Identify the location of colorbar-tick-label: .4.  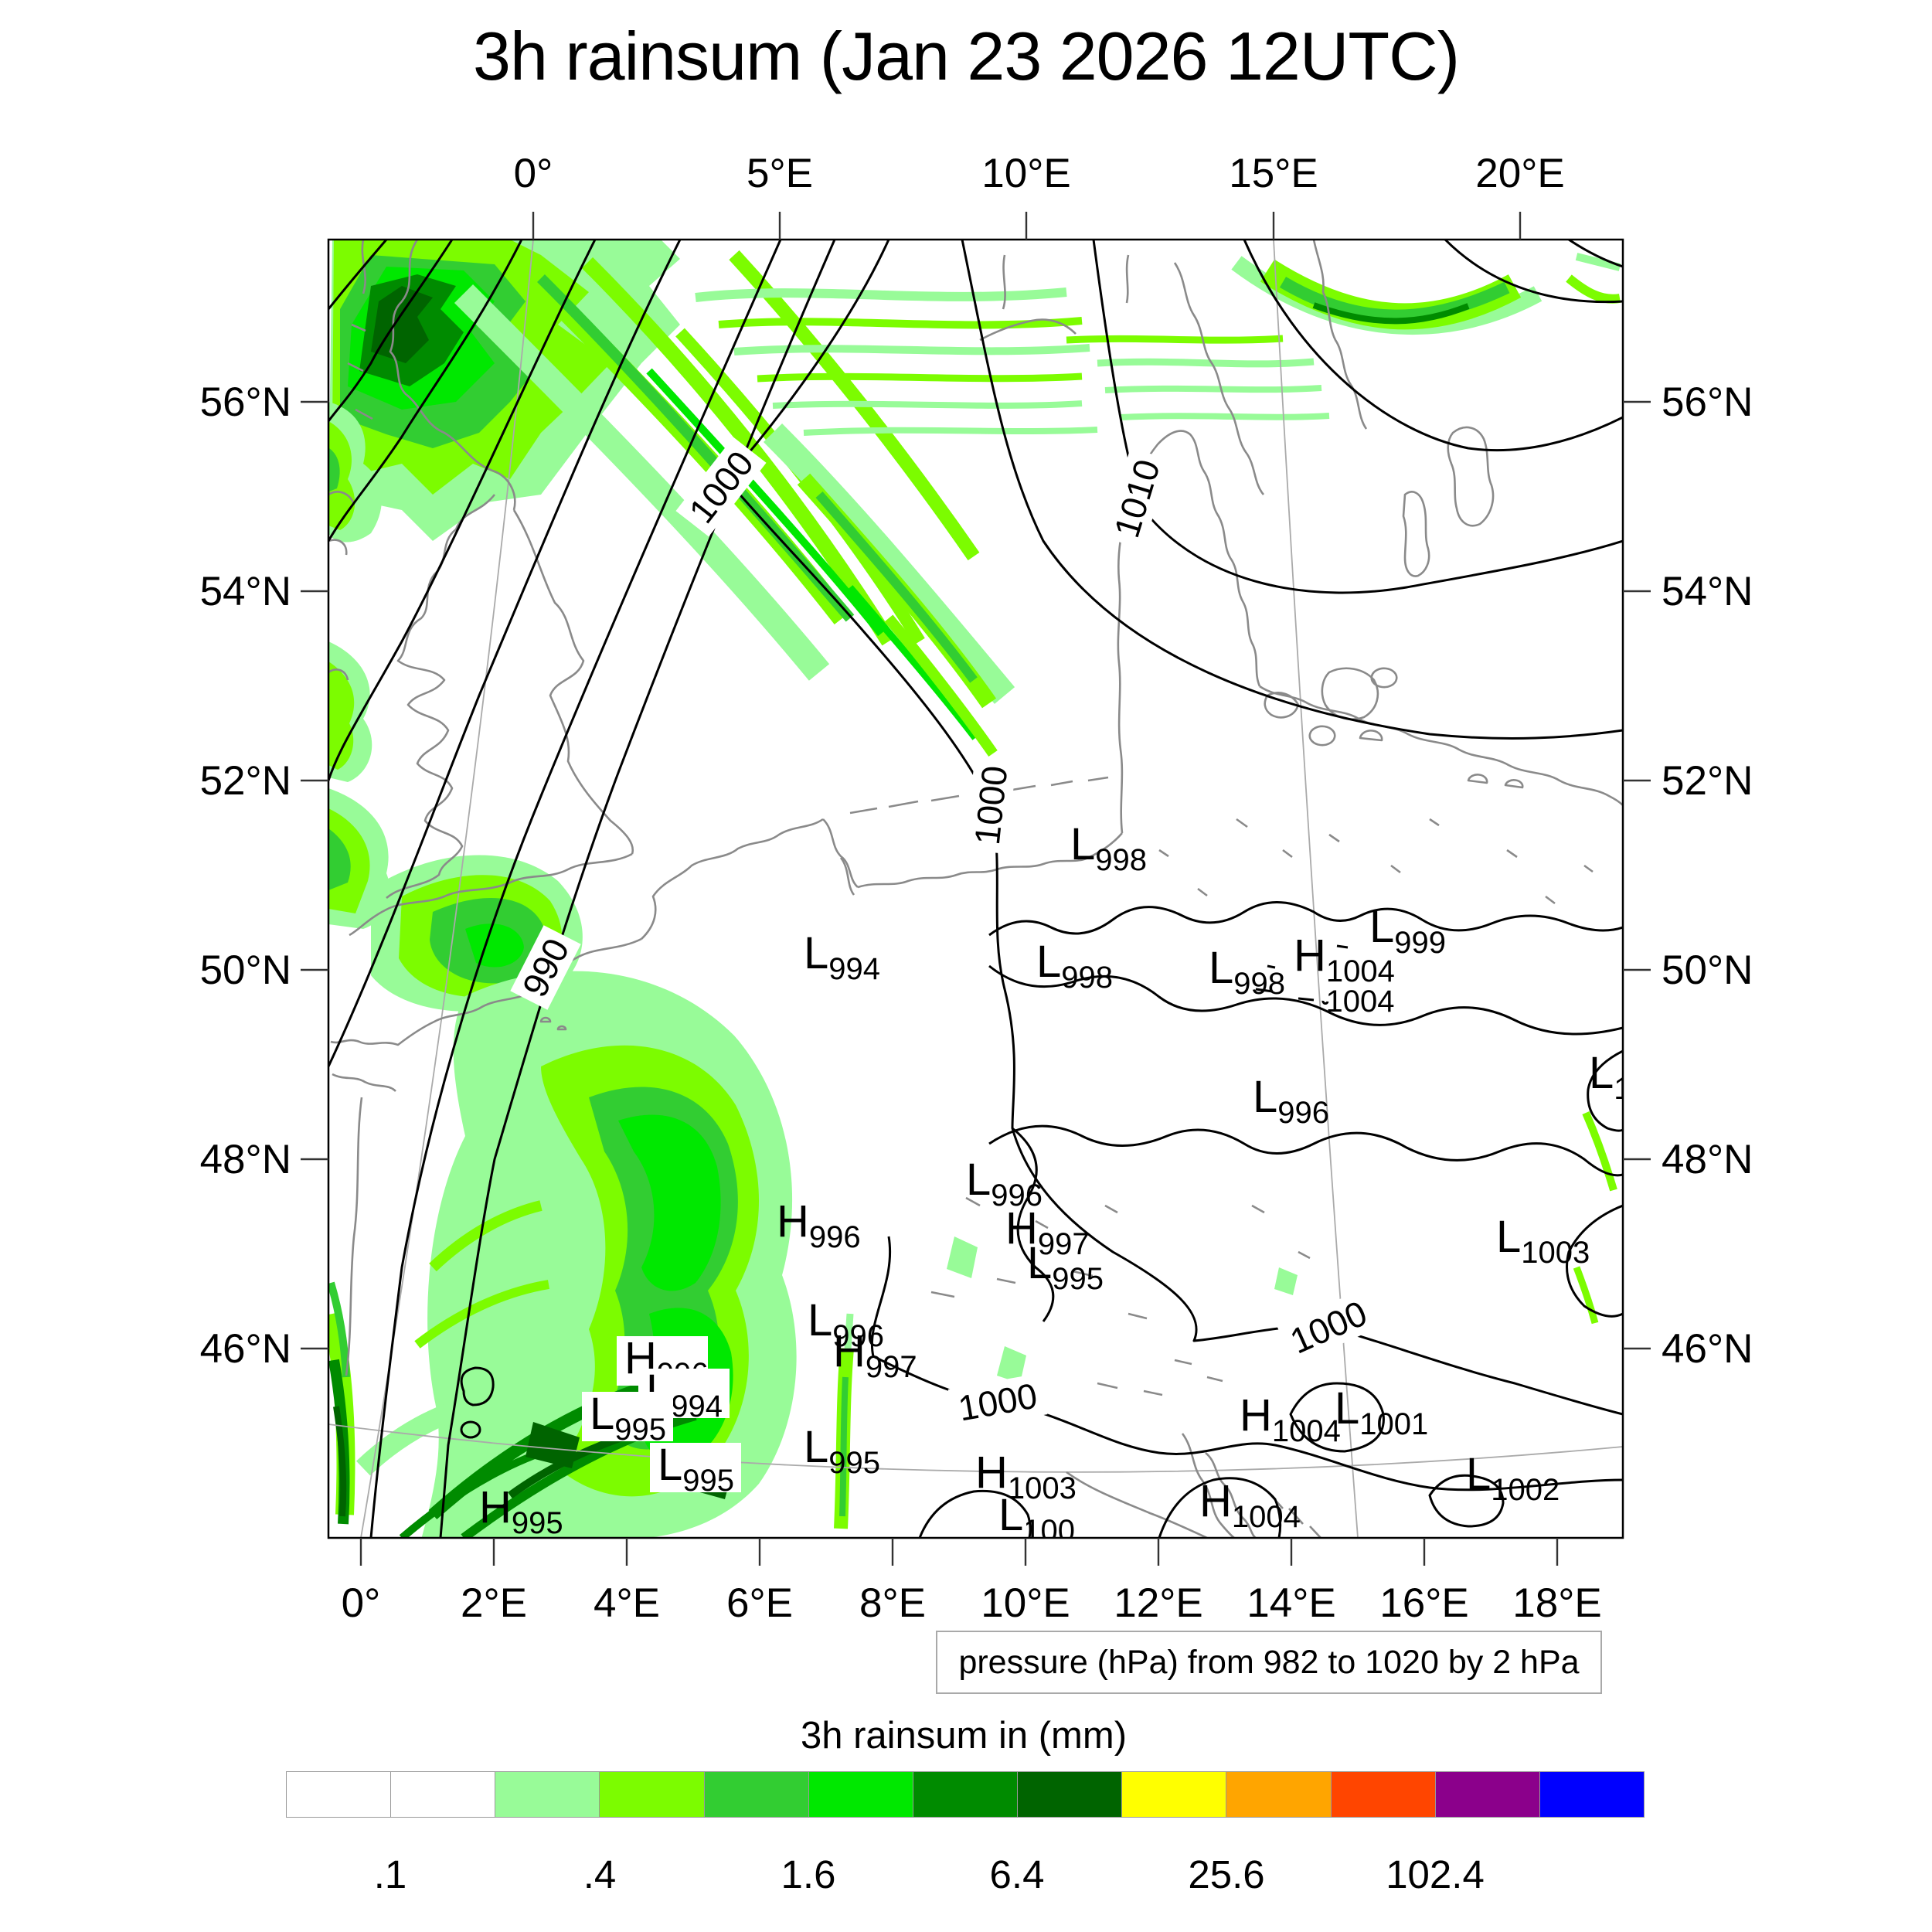
(600, 1874).